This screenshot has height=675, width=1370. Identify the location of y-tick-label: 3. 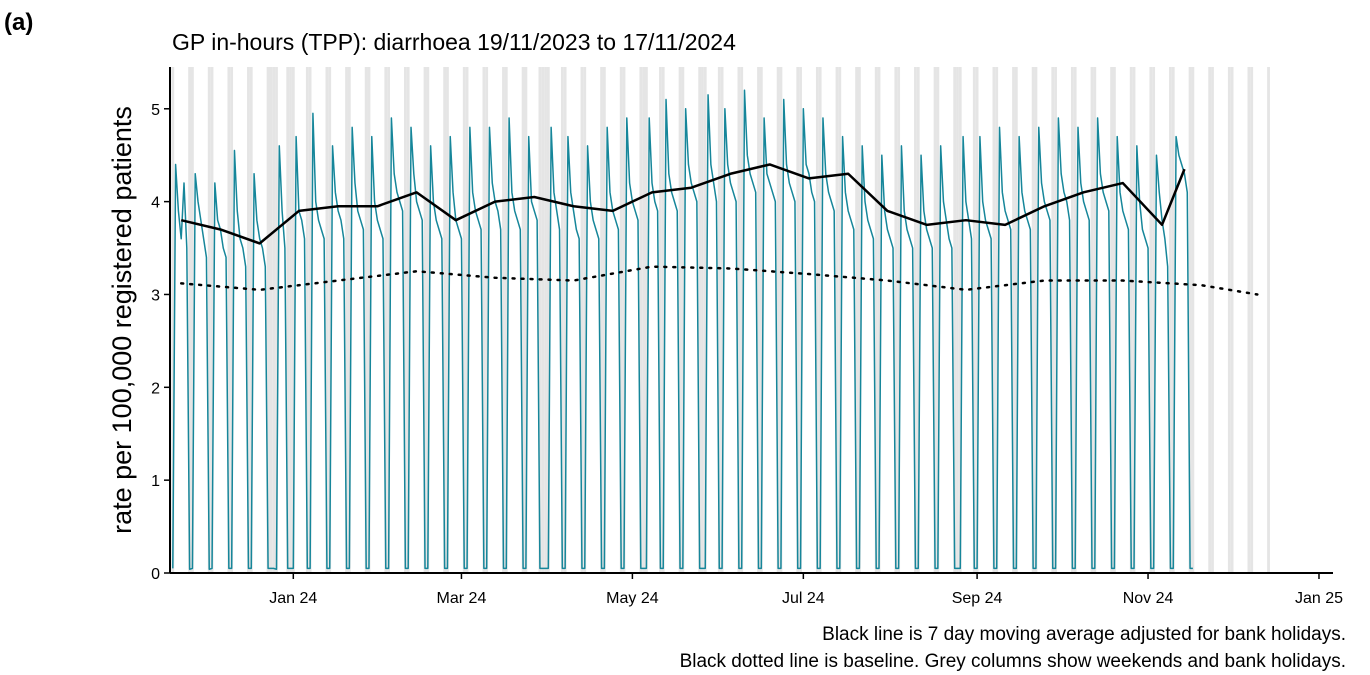
(155, 295).